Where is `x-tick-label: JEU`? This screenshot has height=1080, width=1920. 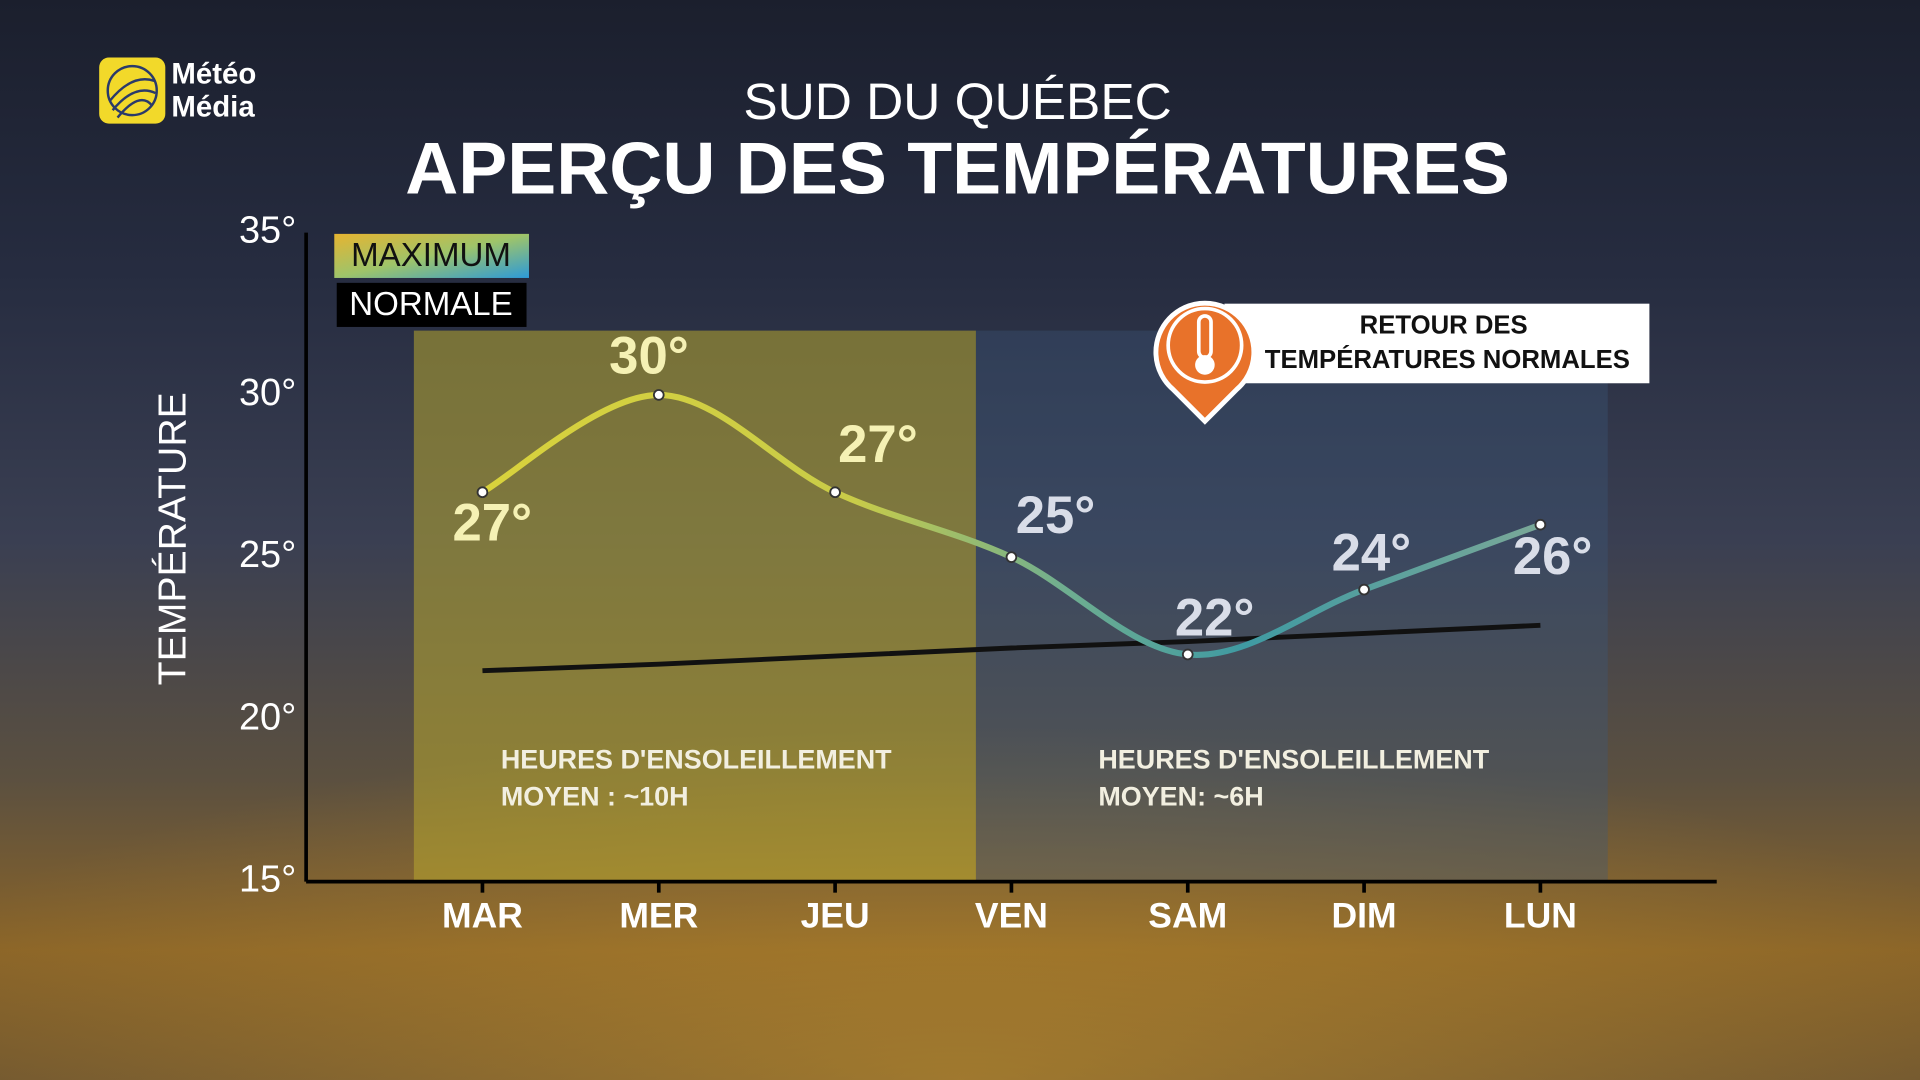
x-tick-label: JEU is located at coordinates (835, 916).